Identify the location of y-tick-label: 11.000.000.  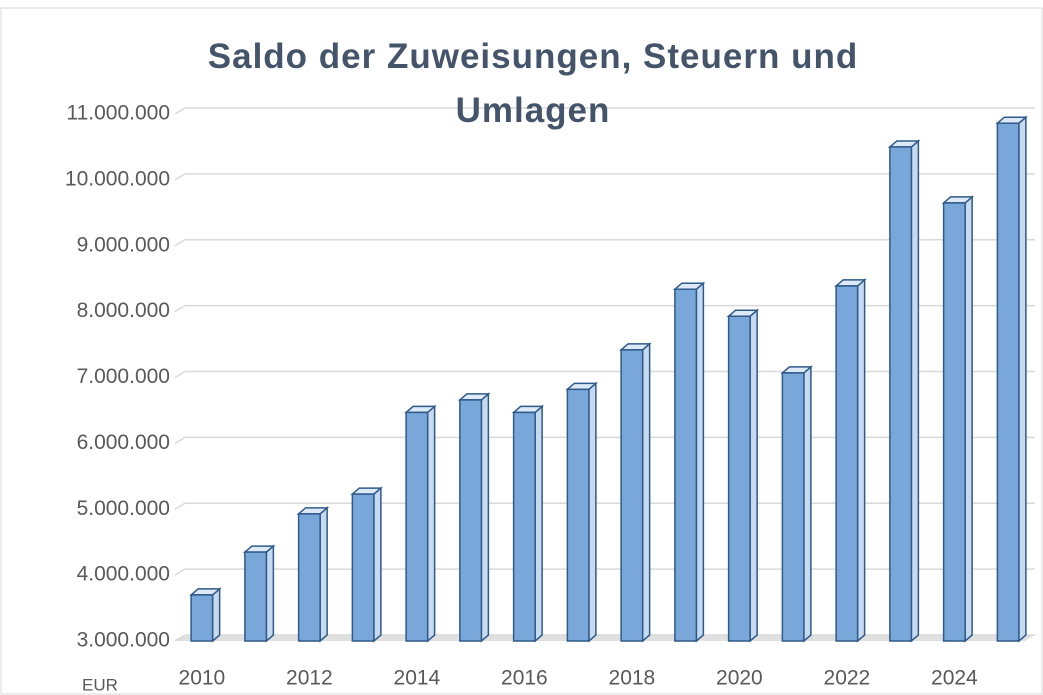
(118, 113).